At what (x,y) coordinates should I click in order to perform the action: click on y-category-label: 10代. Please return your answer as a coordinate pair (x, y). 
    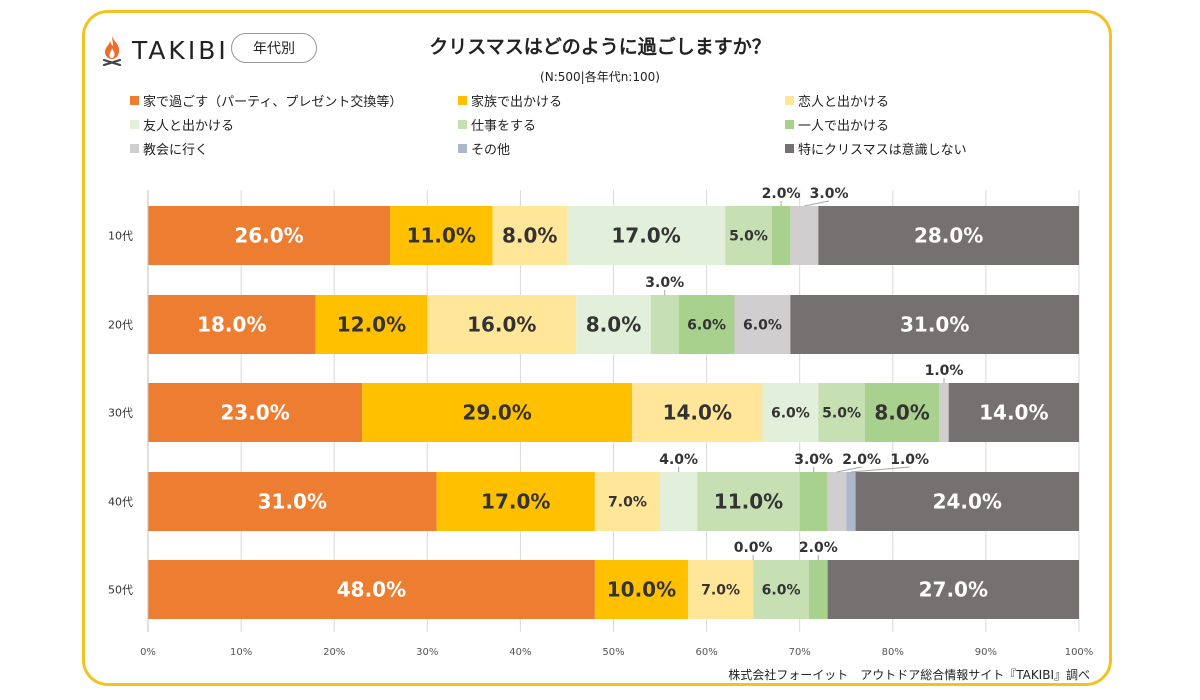
    Looking at the image, I should click on (120, 236).